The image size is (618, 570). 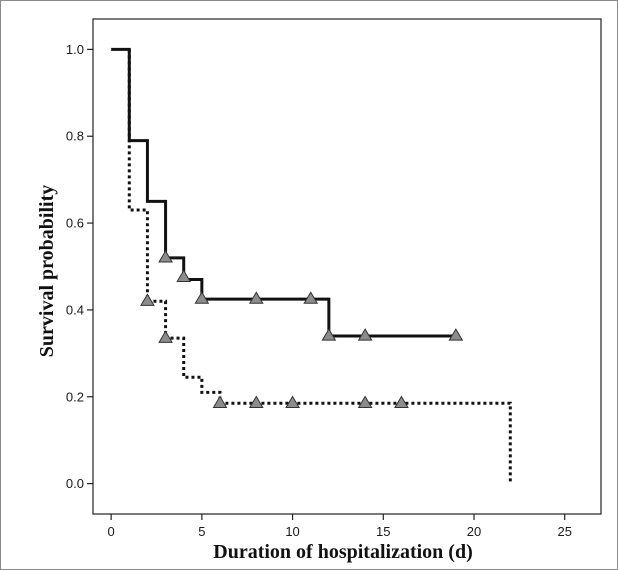 What do you see at coordinates (75, 136) in the screenshot?
I see `y-tick-label: 0.8` at bounding box center [75, 136].